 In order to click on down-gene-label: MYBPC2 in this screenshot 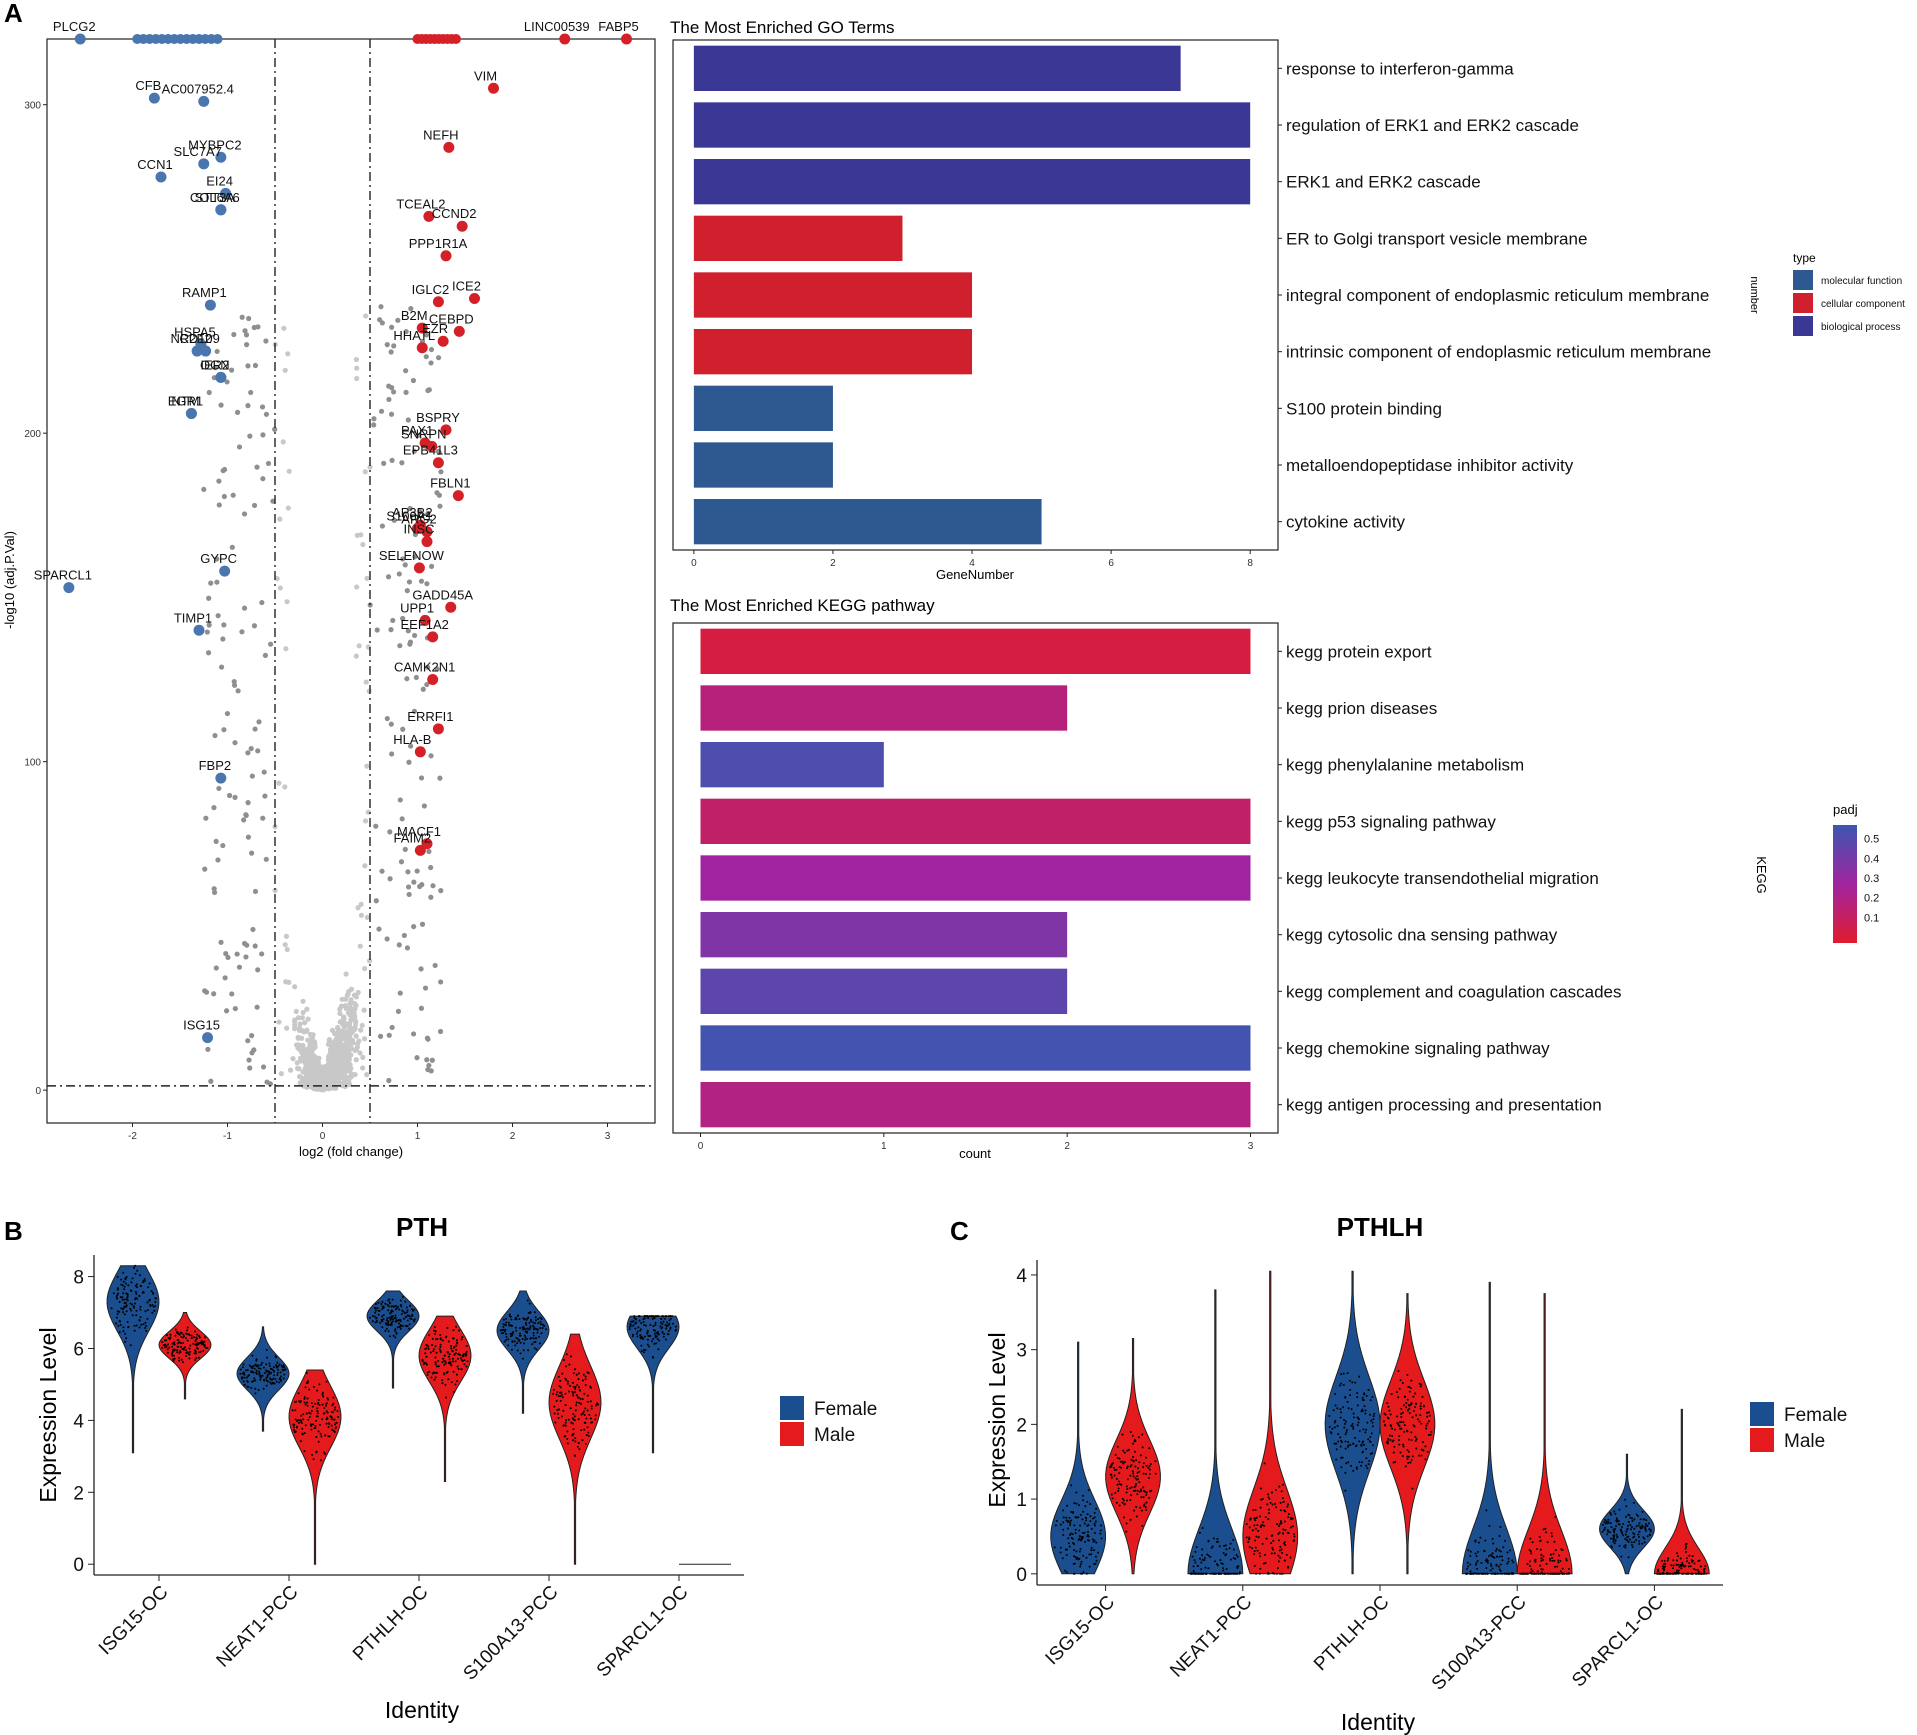, I will do `click(214, 144)`.